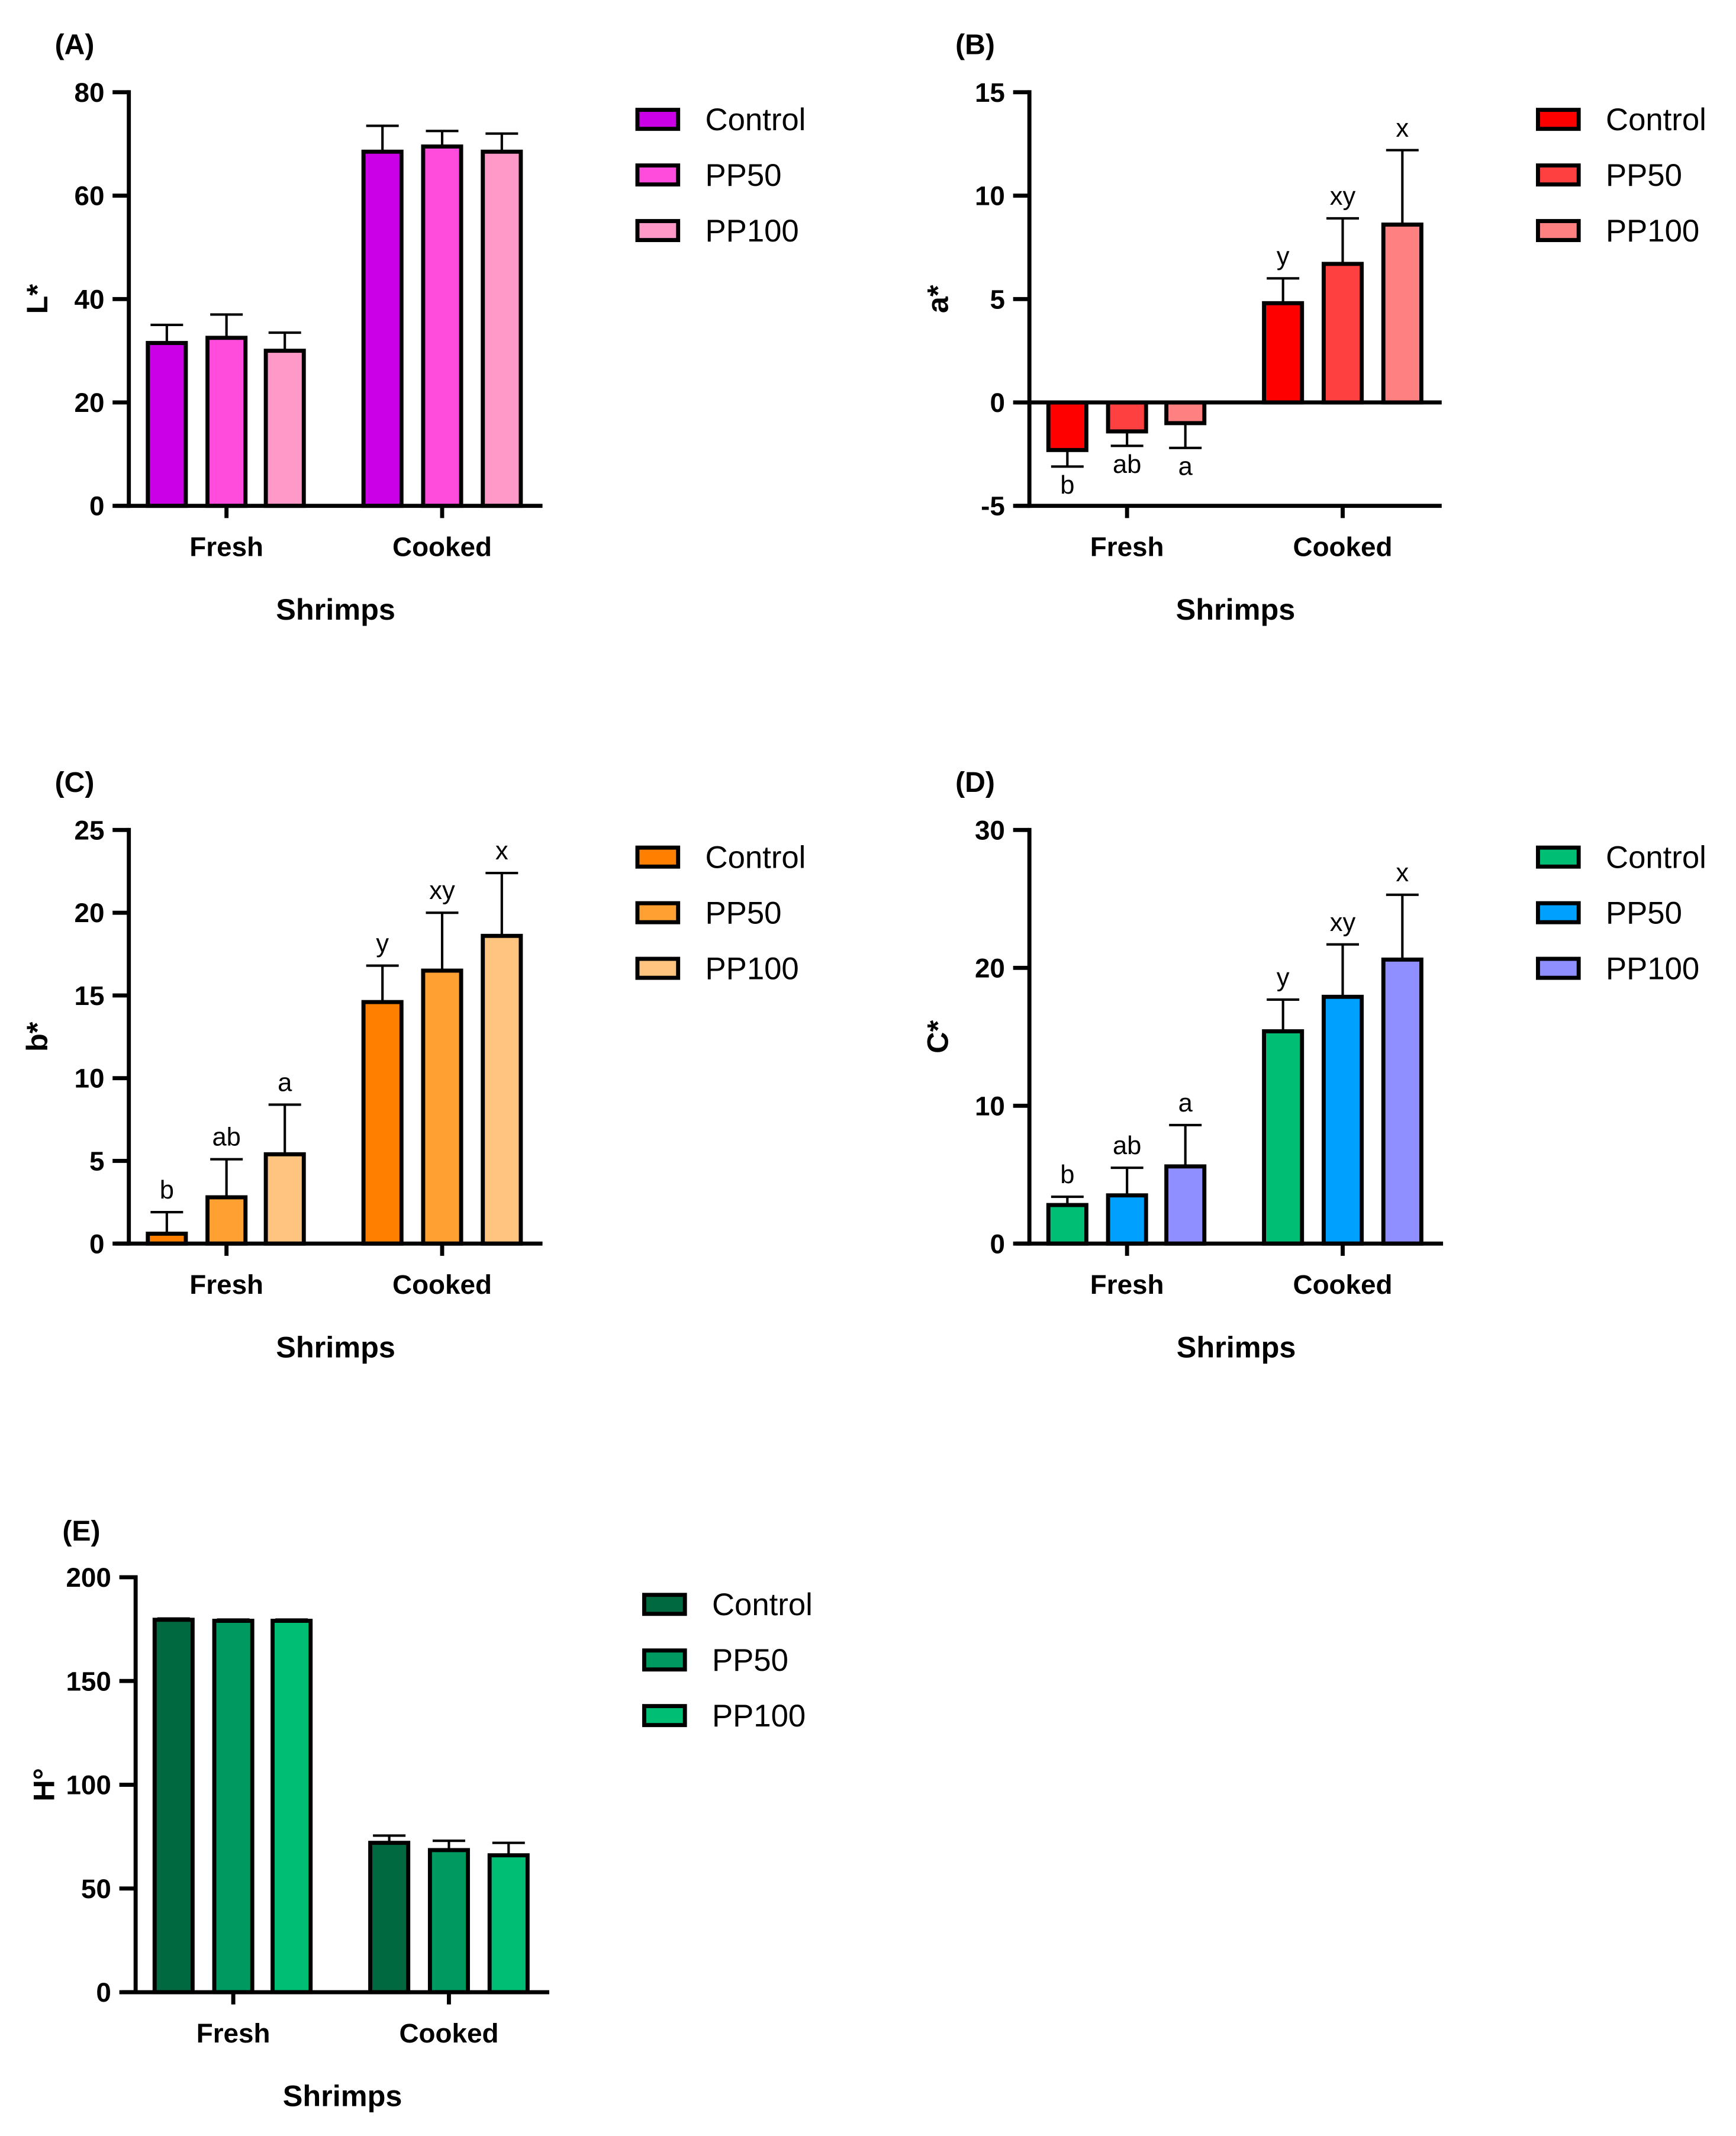 This screenshot has height=2136, width=1736. Describe the element at coordinates (88, 1681) in the screenshot. I see `y-tick-label: 150` at that location.